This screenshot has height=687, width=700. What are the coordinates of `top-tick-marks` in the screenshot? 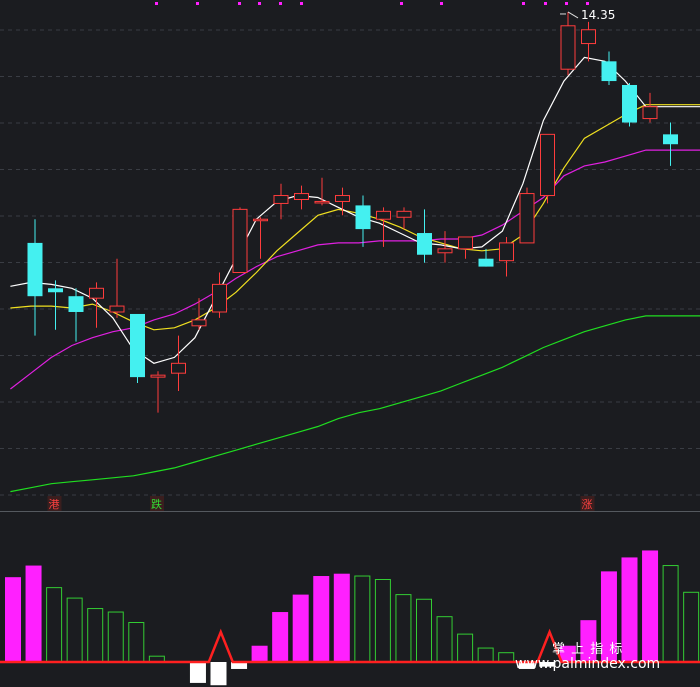 It's located at (372, 3).